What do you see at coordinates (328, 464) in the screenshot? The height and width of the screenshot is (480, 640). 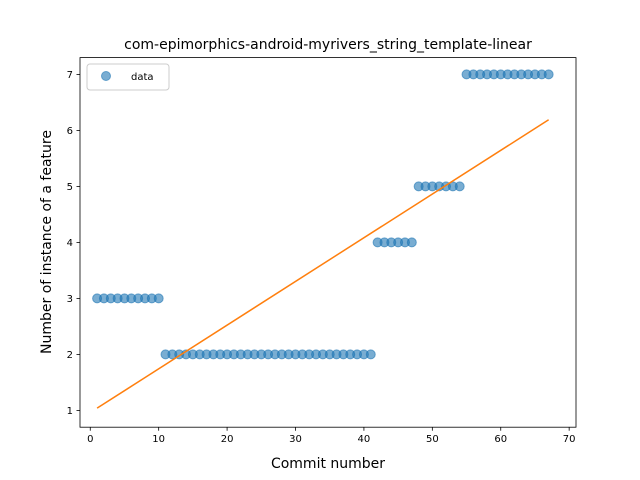 I see `x-axis-label: Commit number` at bounding box center [328, 464].